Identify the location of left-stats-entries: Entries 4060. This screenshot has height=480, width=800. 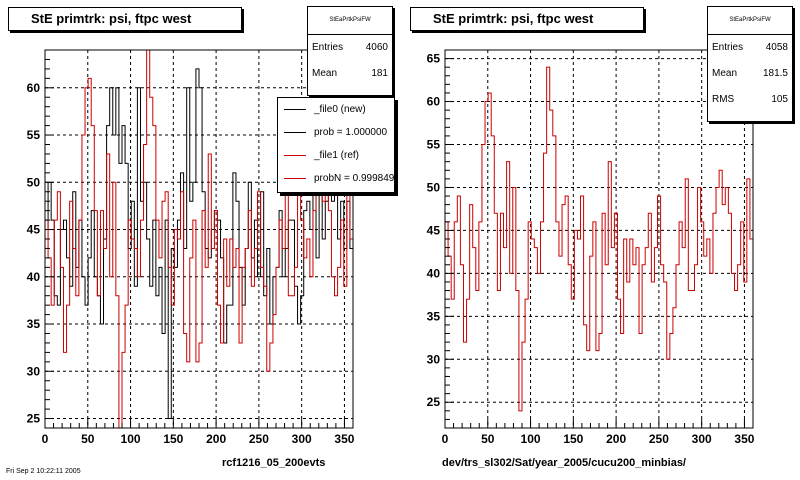
(350, 47).